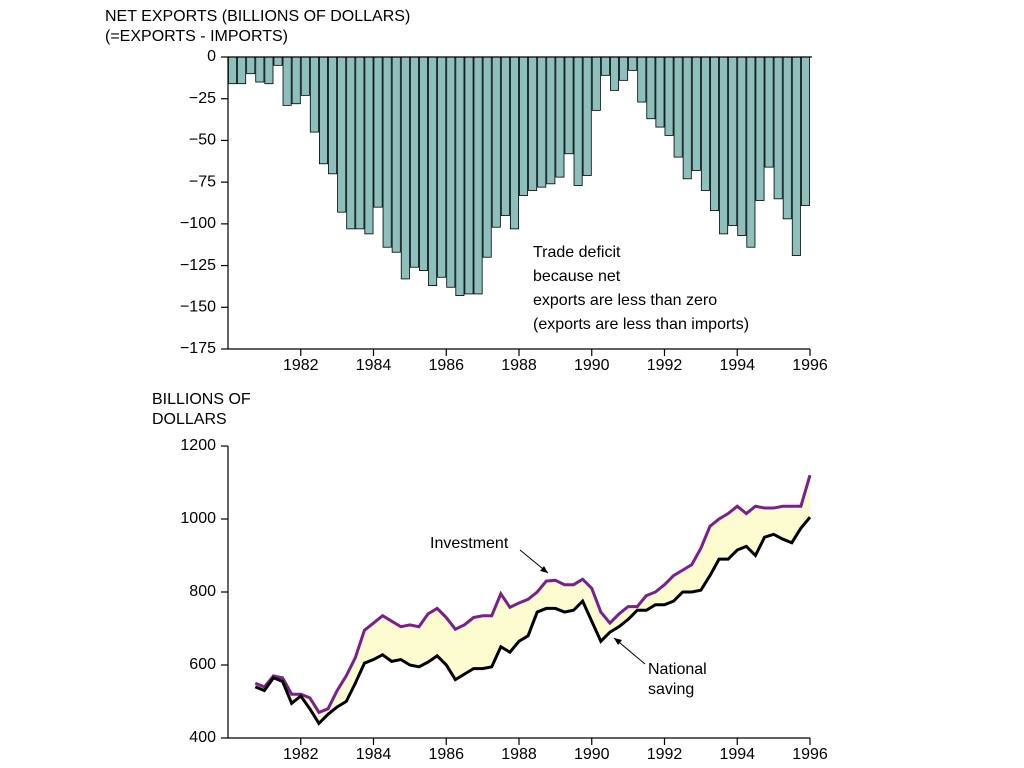 Image resolution: width=1024 pixels, height=768 pixels. Describe the element at coordinates (198, 265) in the screenshot. I see `y-tick-label: −125` at that location.